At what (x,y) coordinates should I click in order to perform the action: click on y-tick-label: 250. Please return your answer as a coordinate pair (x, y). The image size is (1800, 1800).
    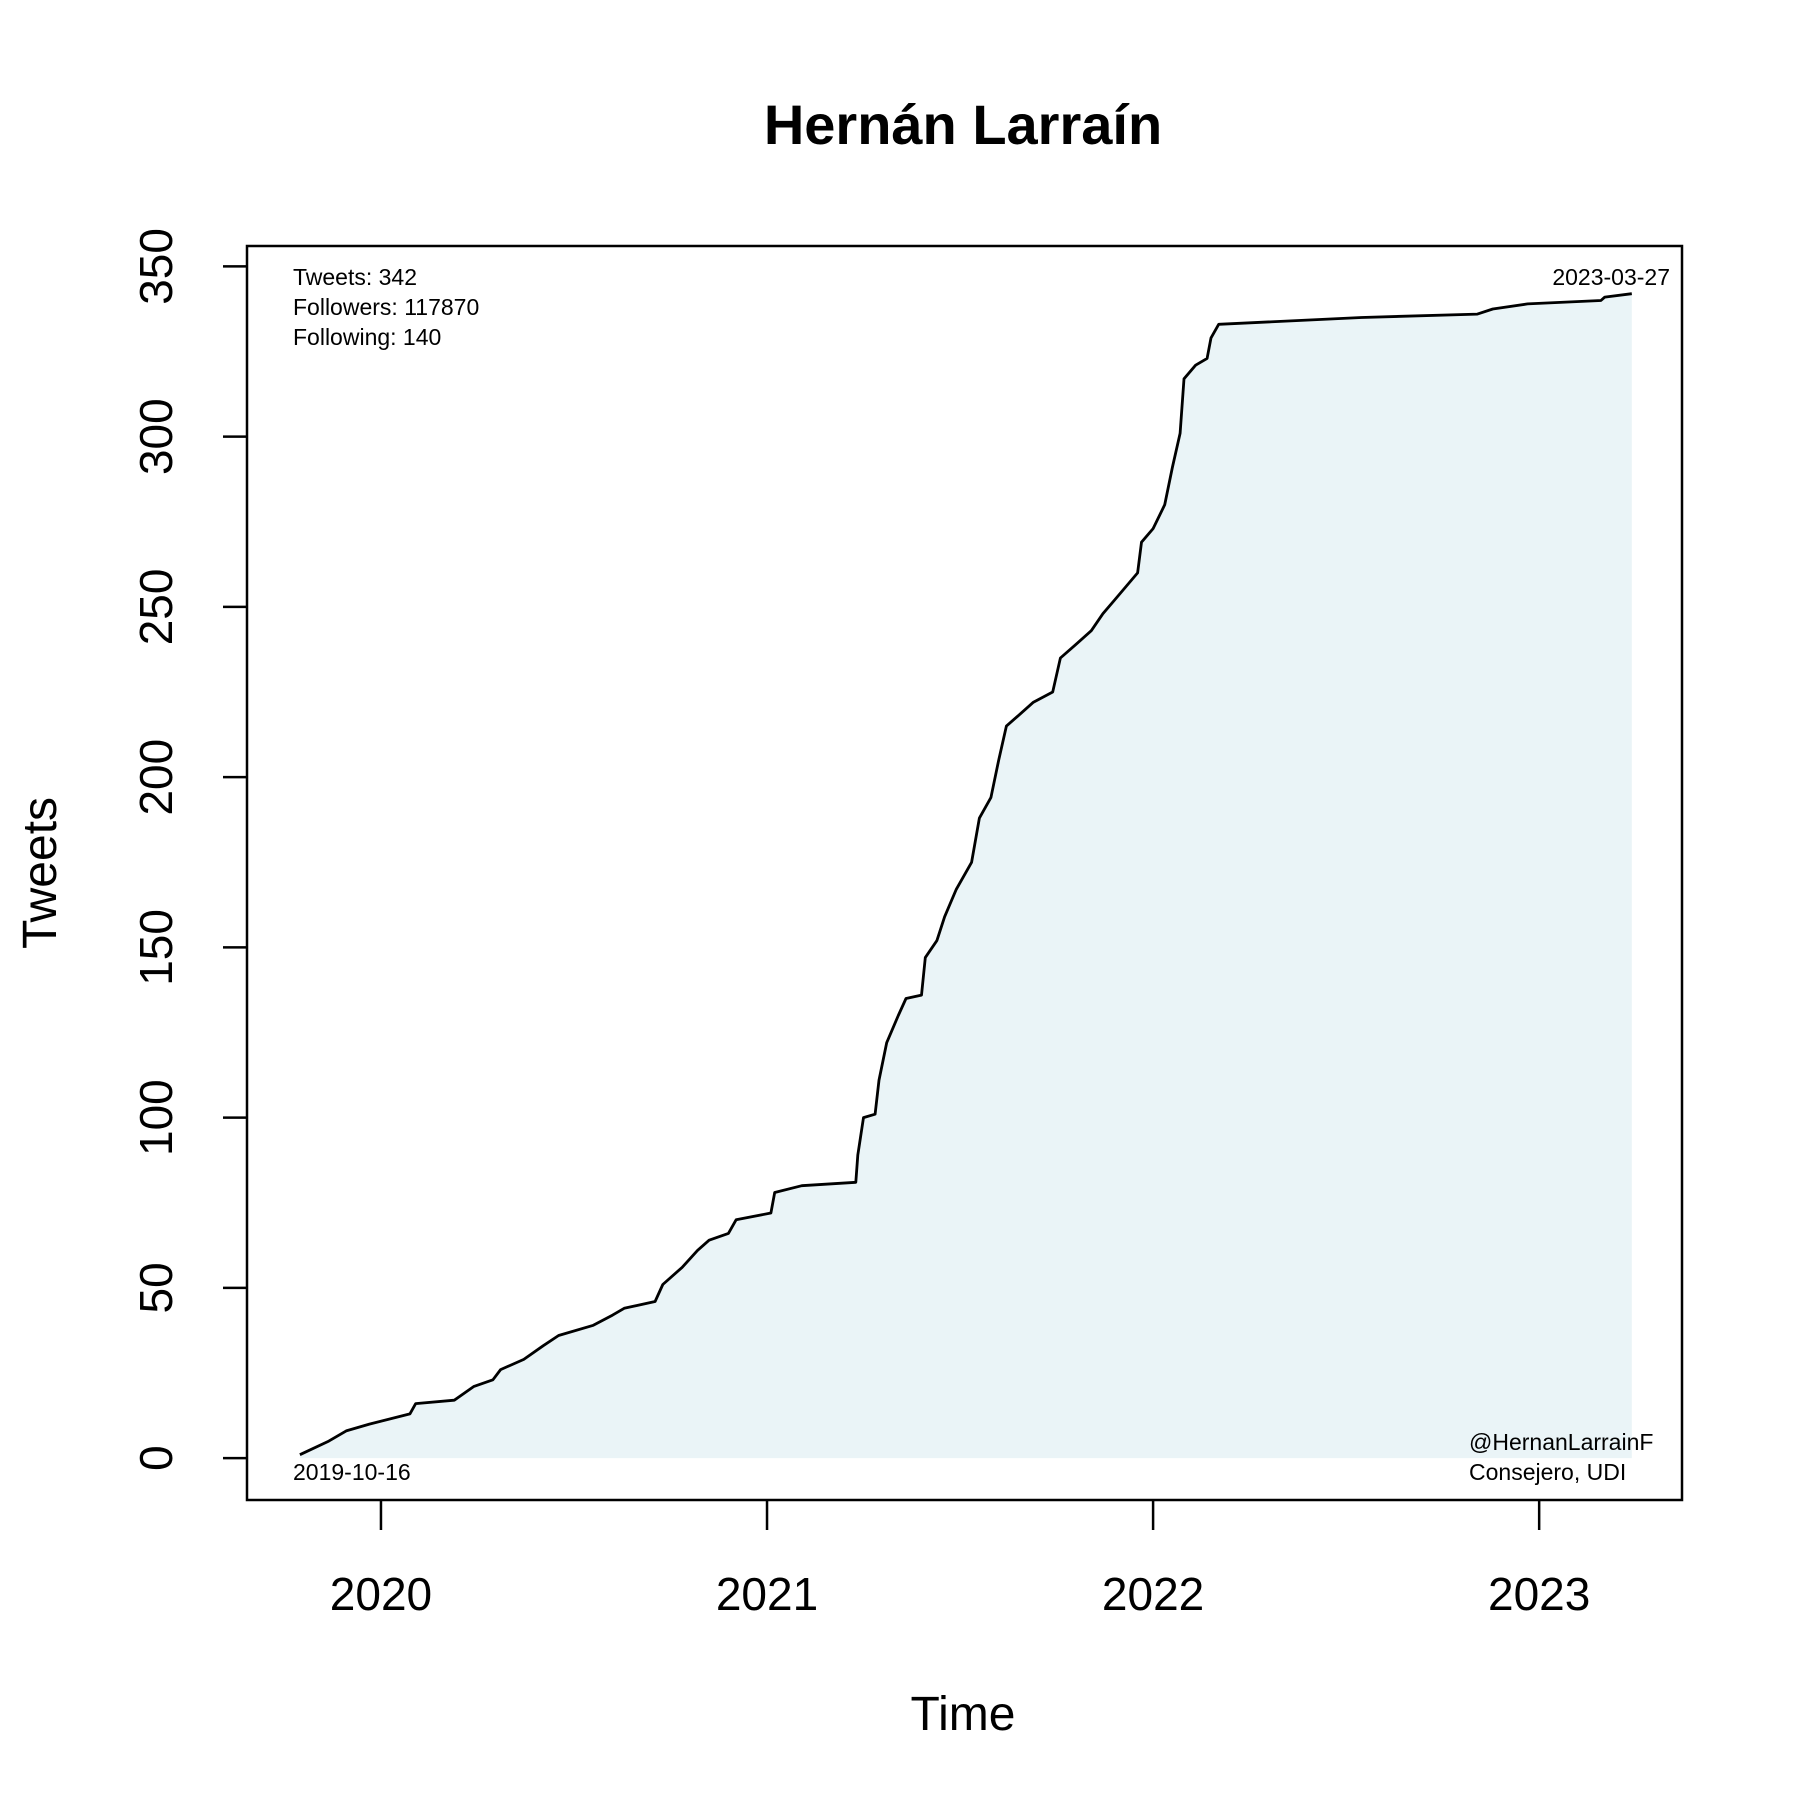
    Looking at the image, I should click on (156, 607).